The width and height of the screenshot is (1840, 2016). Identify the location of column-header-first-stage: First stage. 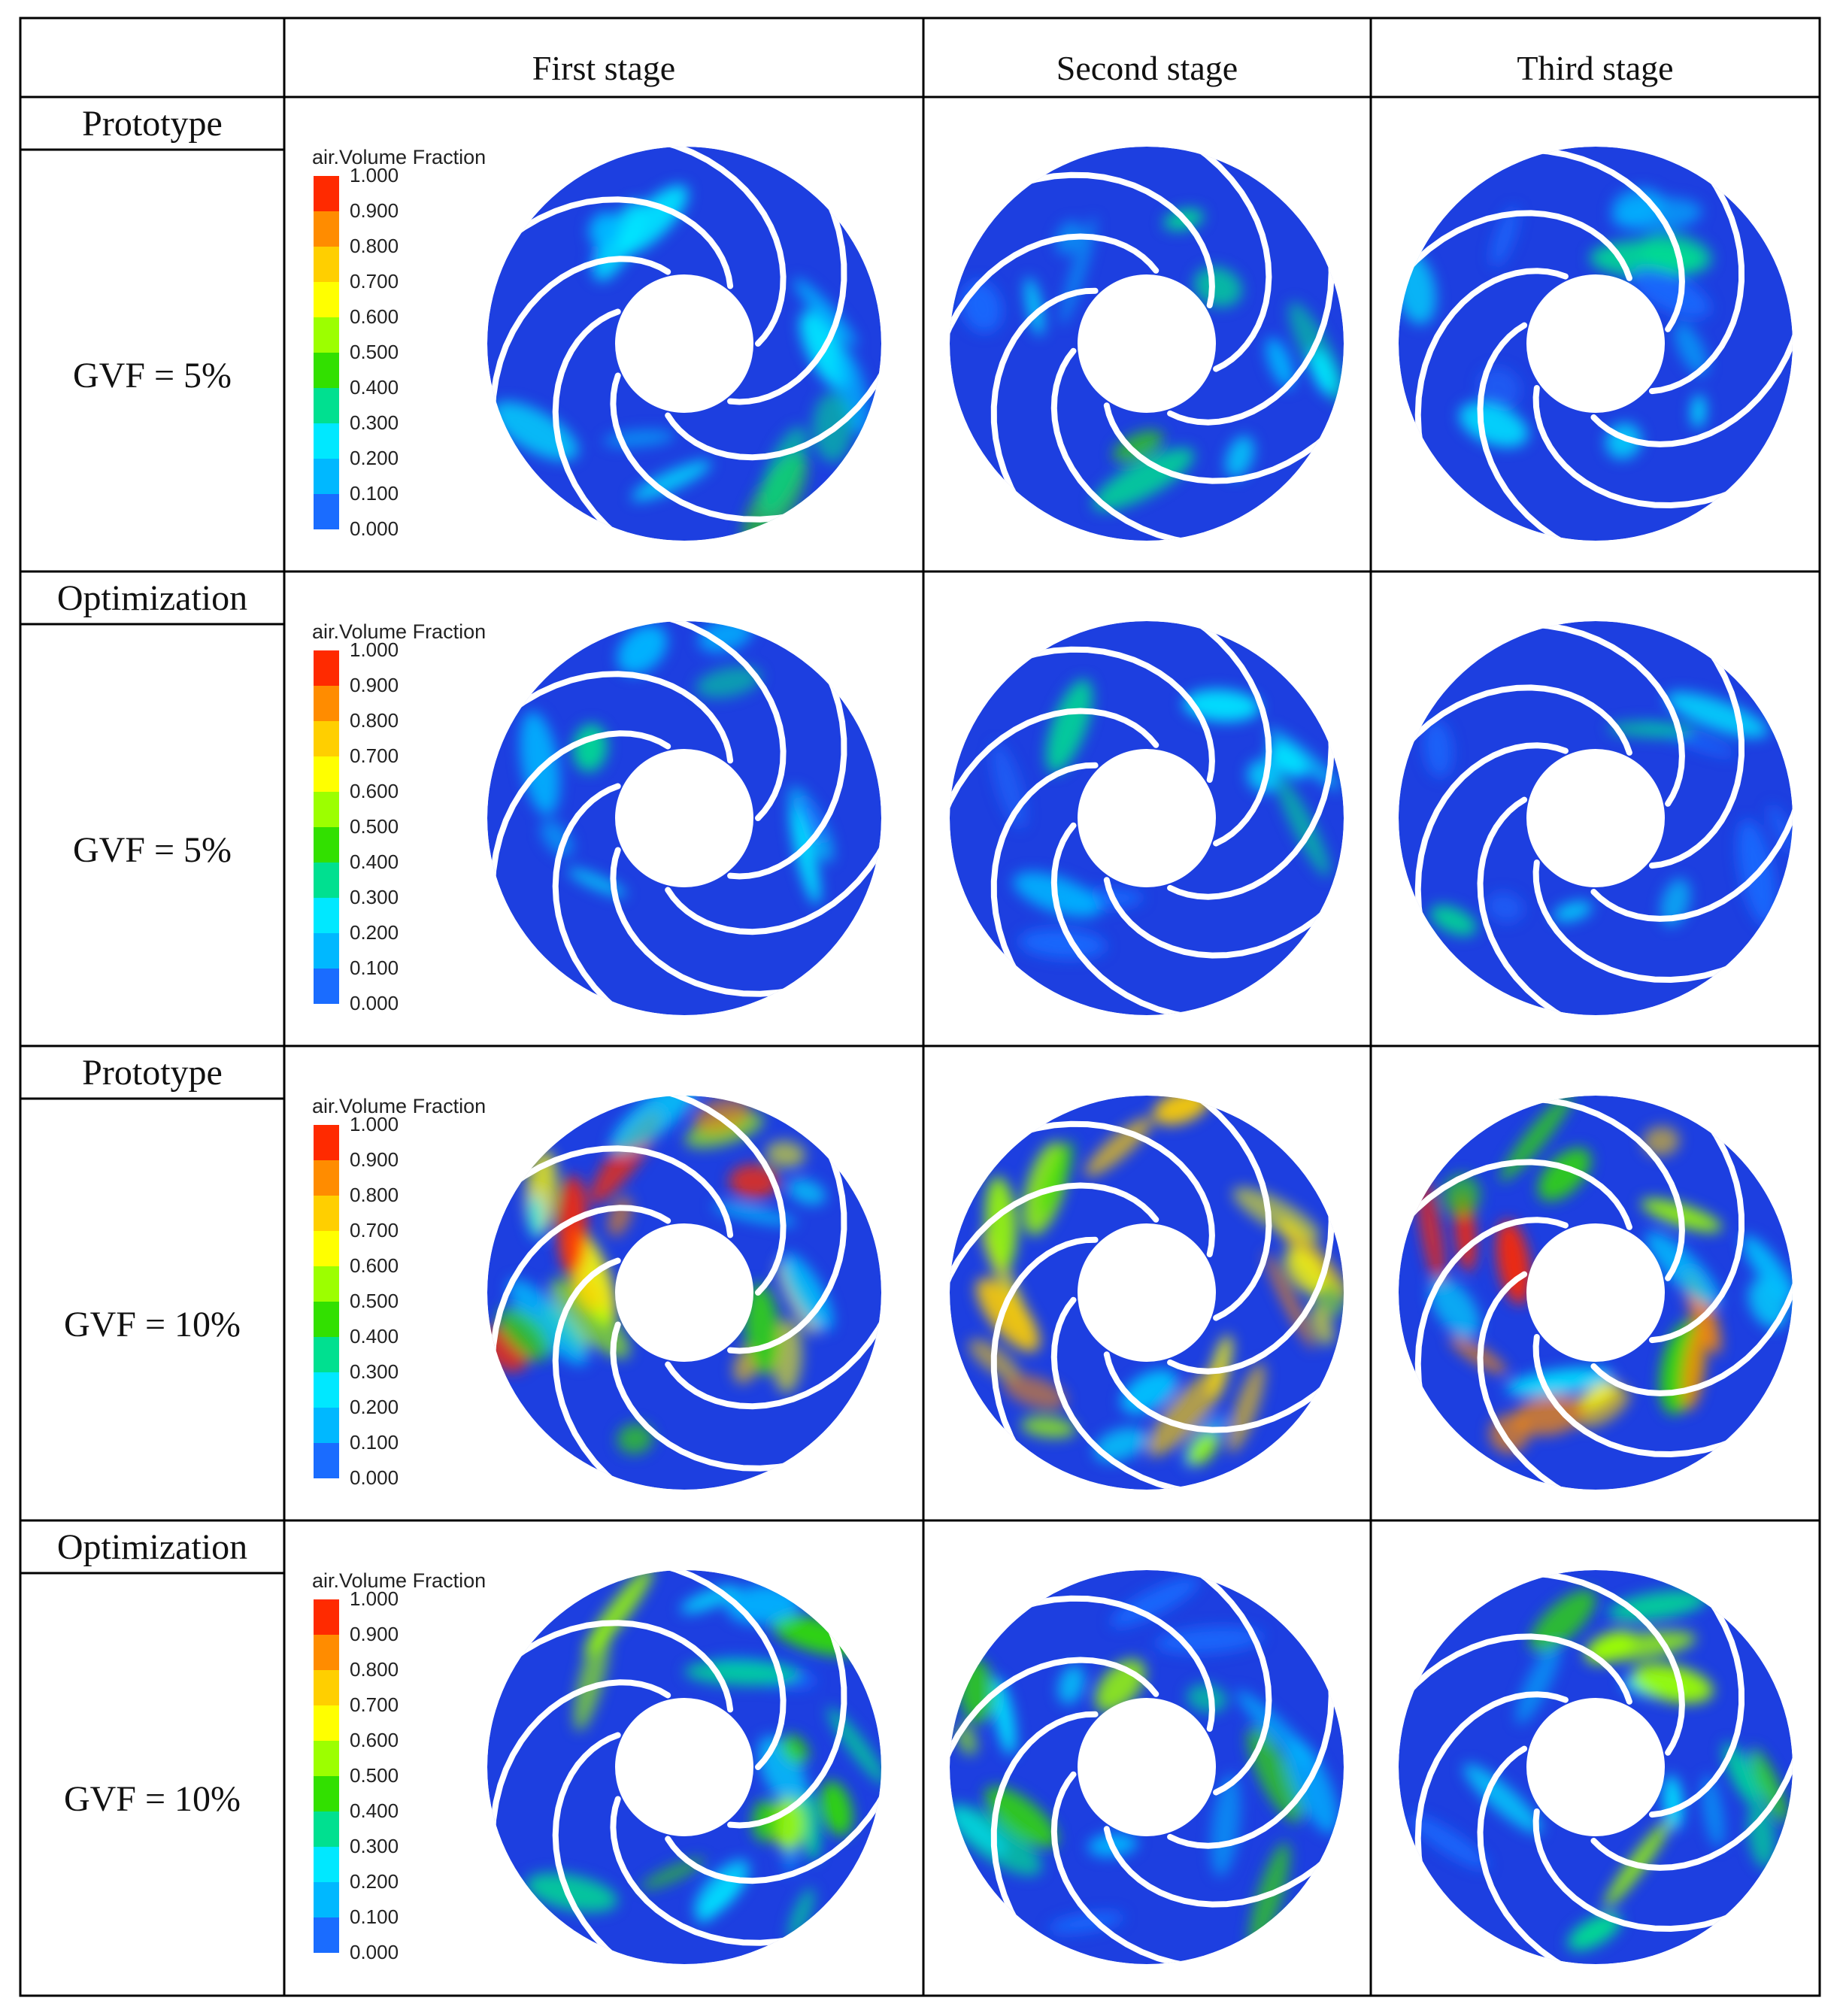
(604, 68).